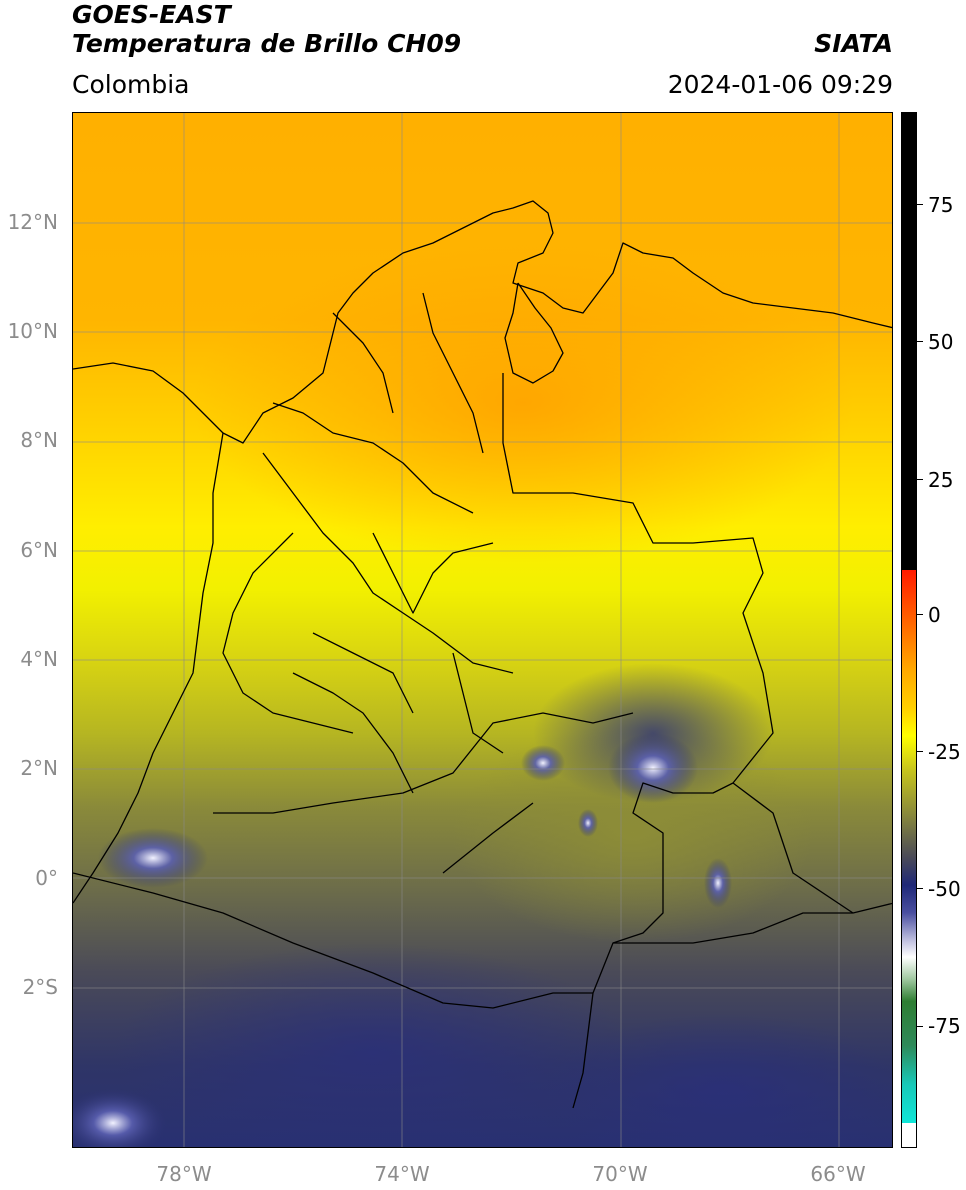 This screenshot has height=1190, width=966. What do you see at coordinates (853, 43) in the screenshot?
I see `organization-label: SIATA` at bounding box center [853, 43].